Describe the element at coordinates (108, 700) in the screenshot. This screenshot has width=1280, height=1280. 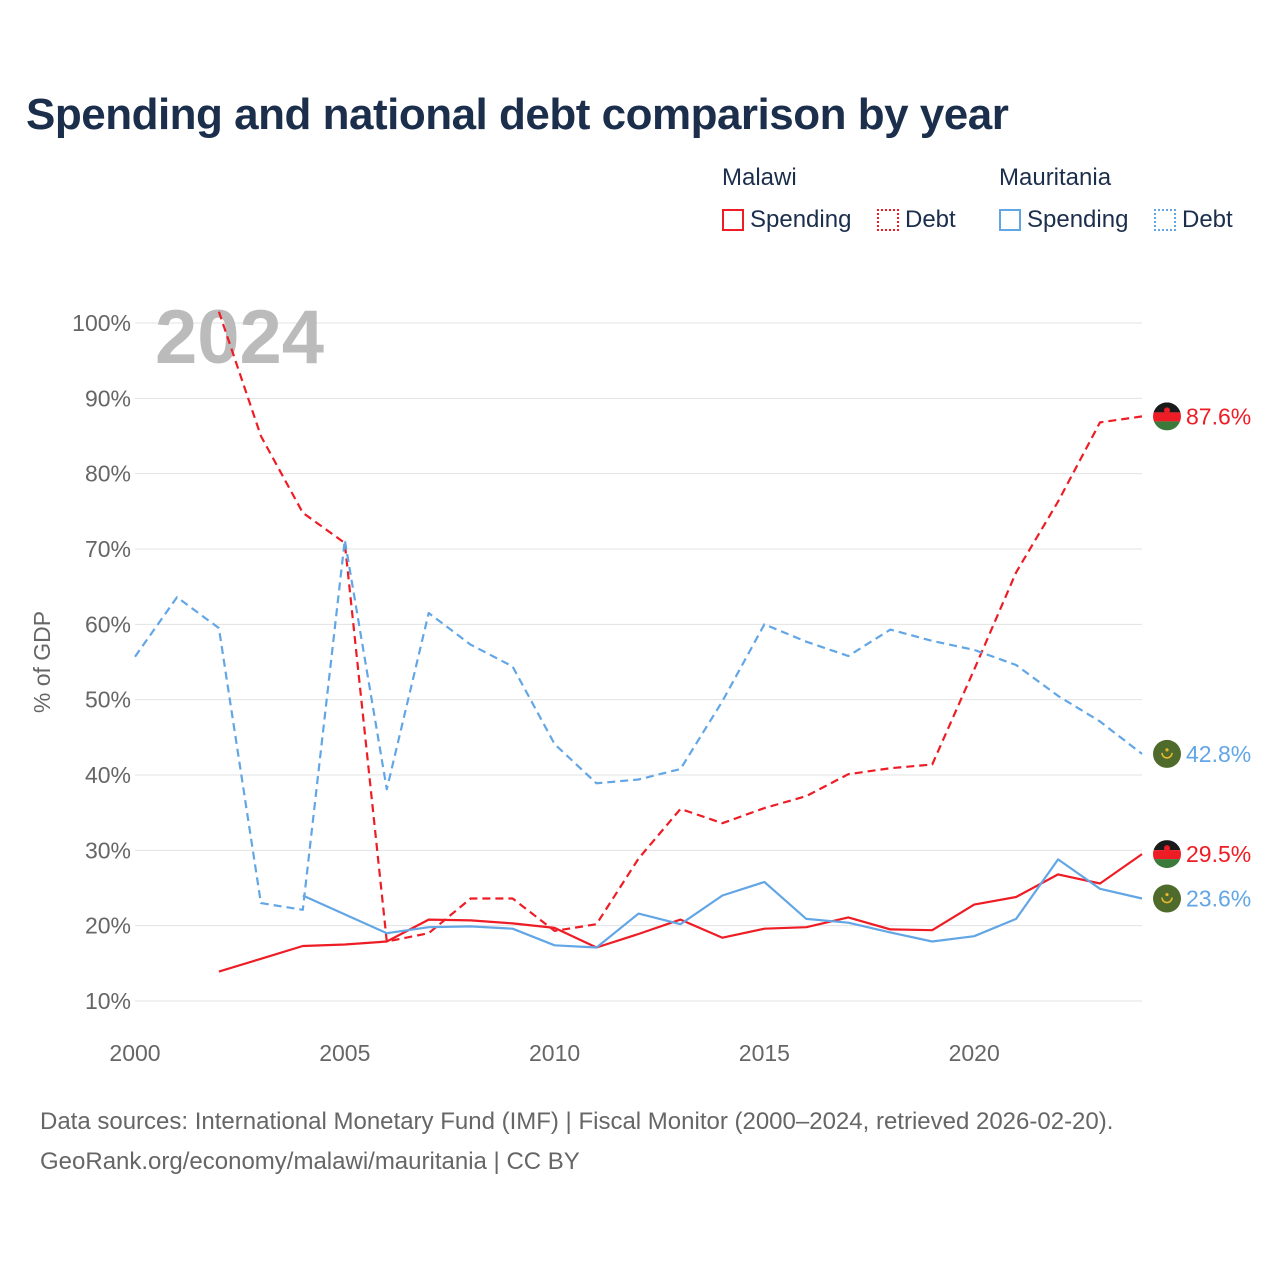
I see `y-tick-label: 50%` at that location.